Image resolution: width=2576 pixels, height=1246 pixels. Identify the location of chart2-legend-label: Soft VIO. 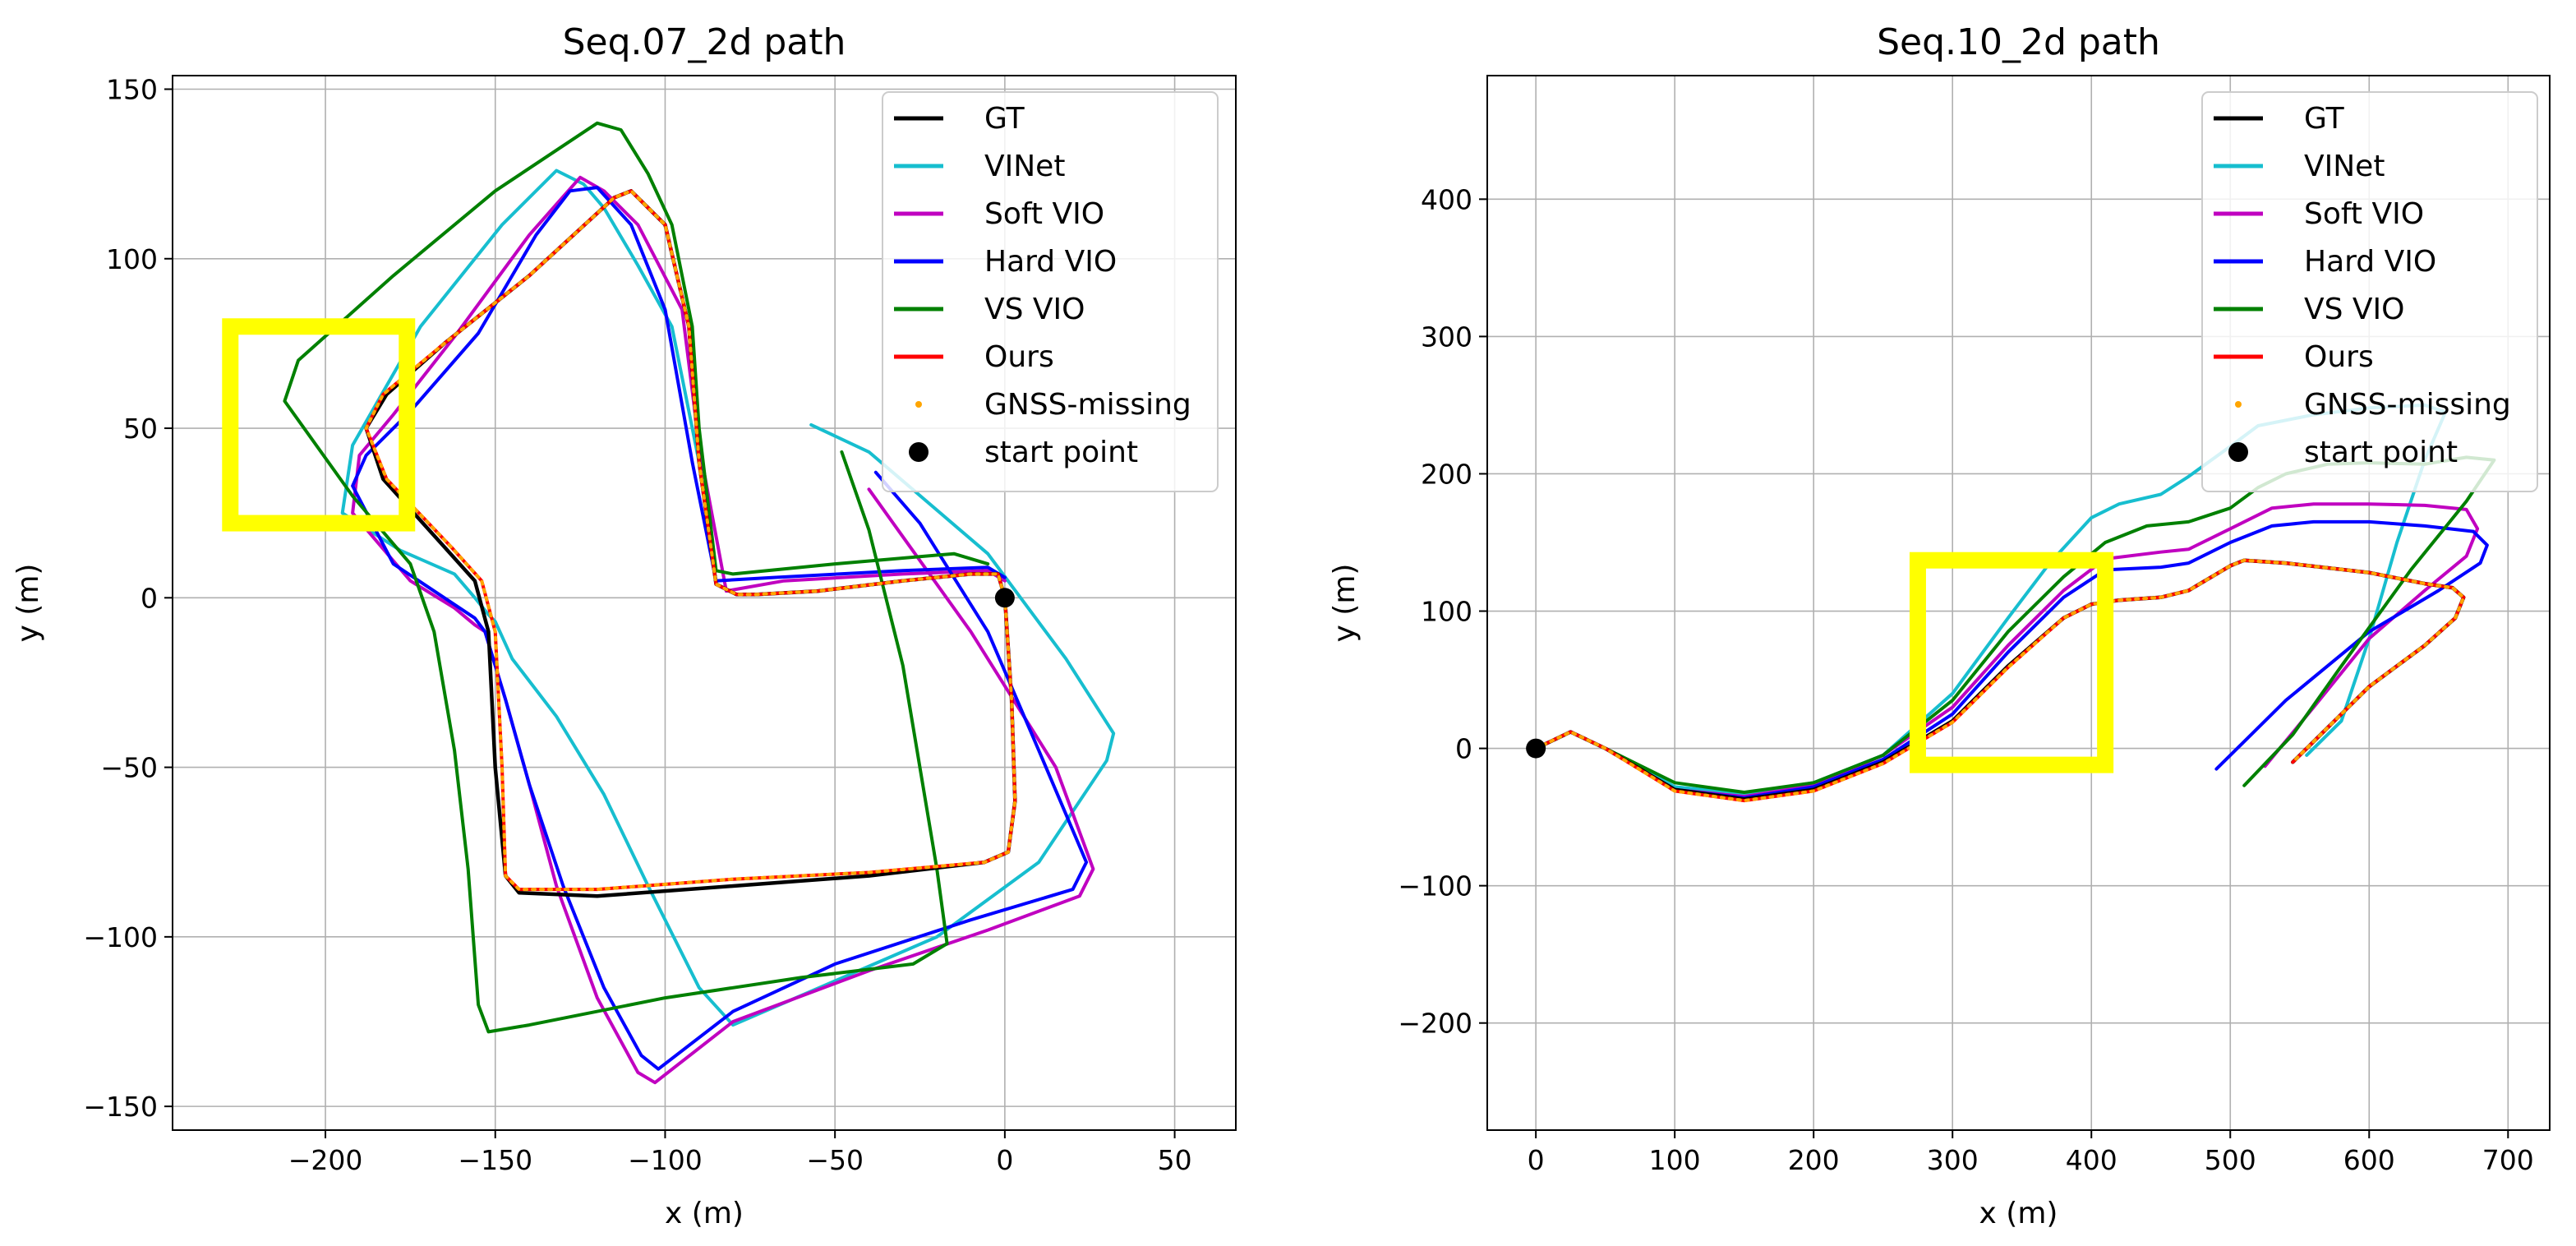
(2364, 214).